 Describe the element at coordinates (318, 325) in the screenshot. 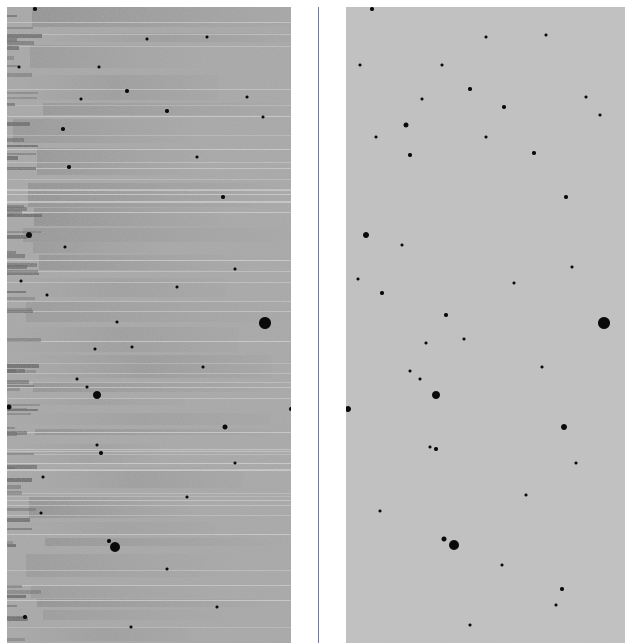

I see `panel-divider-line` at that location.